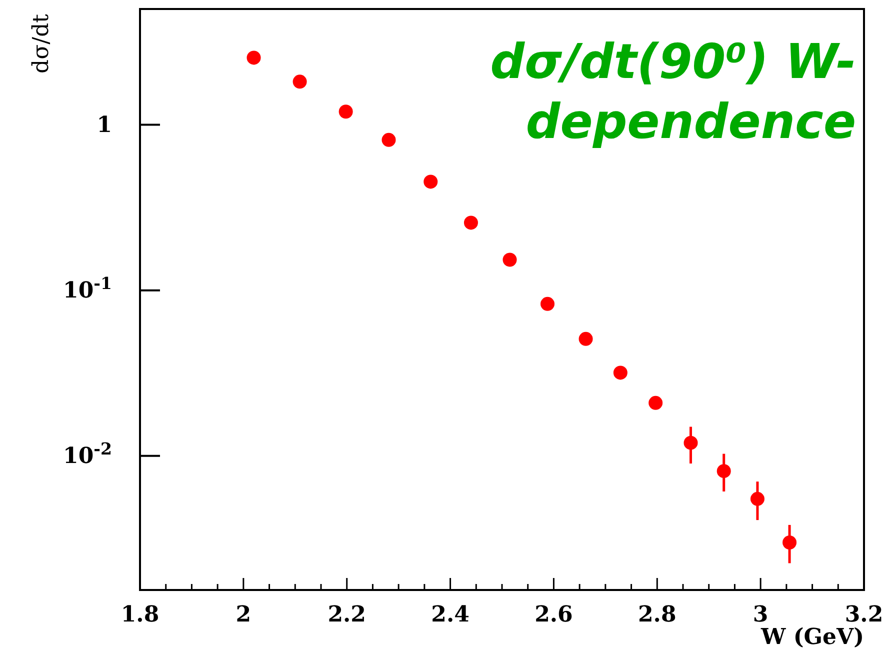  What do you see at coordinates (140, 615) in the screenshot?
I see `x-tick-label: 1.8` at bounding box center [140, 615].